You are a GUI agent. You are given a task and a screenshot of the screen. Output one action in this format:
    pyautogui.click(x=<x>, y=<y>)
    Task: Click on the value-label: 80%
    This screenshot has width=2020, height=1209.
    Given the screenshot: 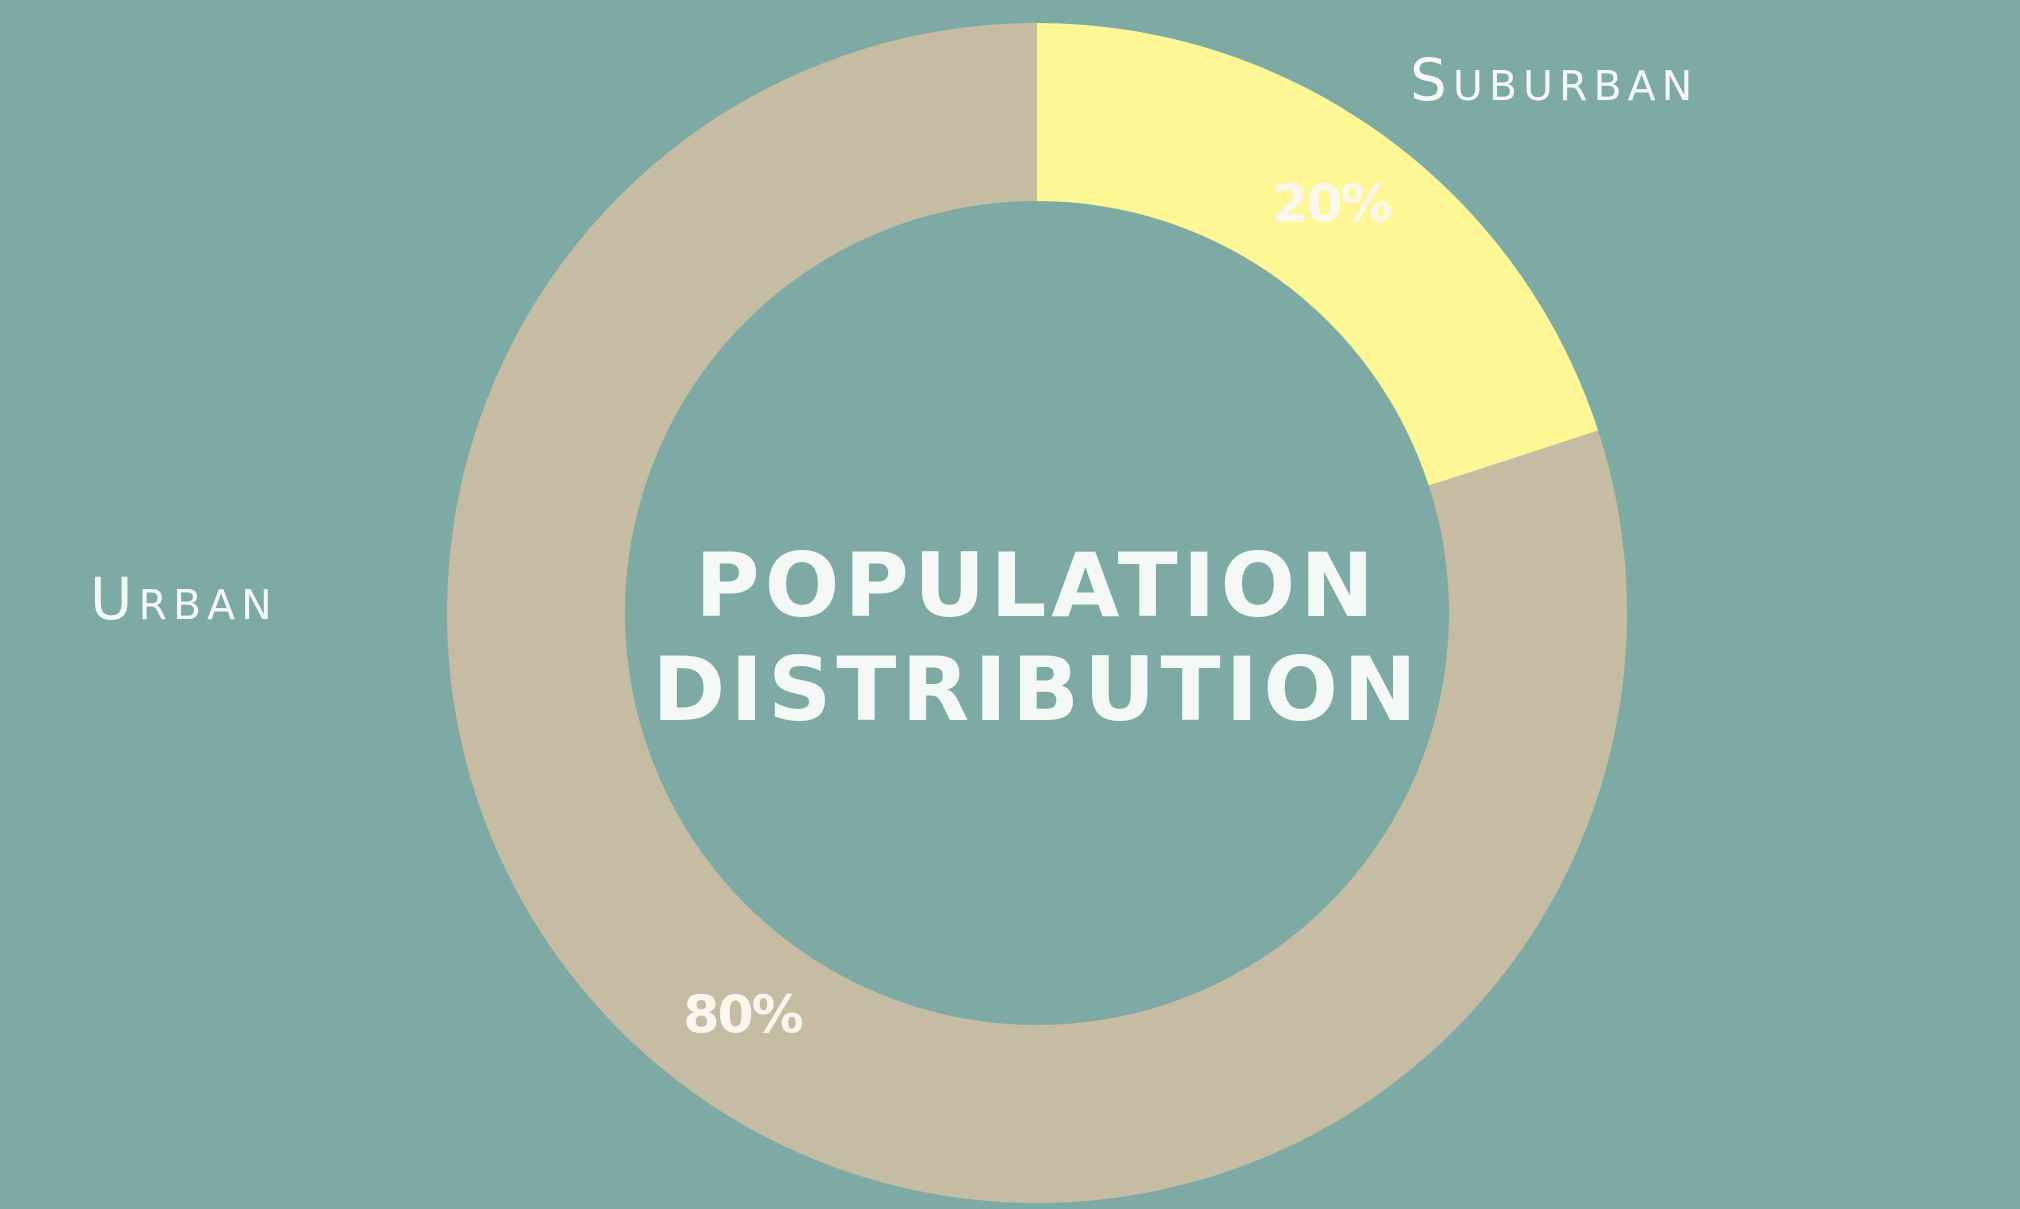 What is the action you would take?
    pyautogui.click(x=742, y=1015)
    